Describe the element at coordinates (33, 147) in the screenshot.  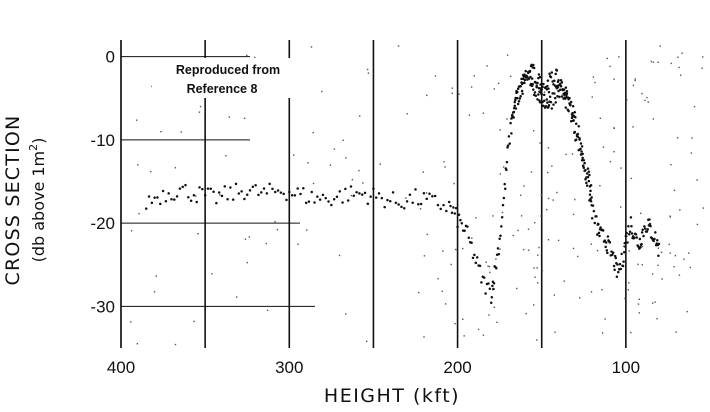
I see `y-axis-label-sup: 2` at that location.